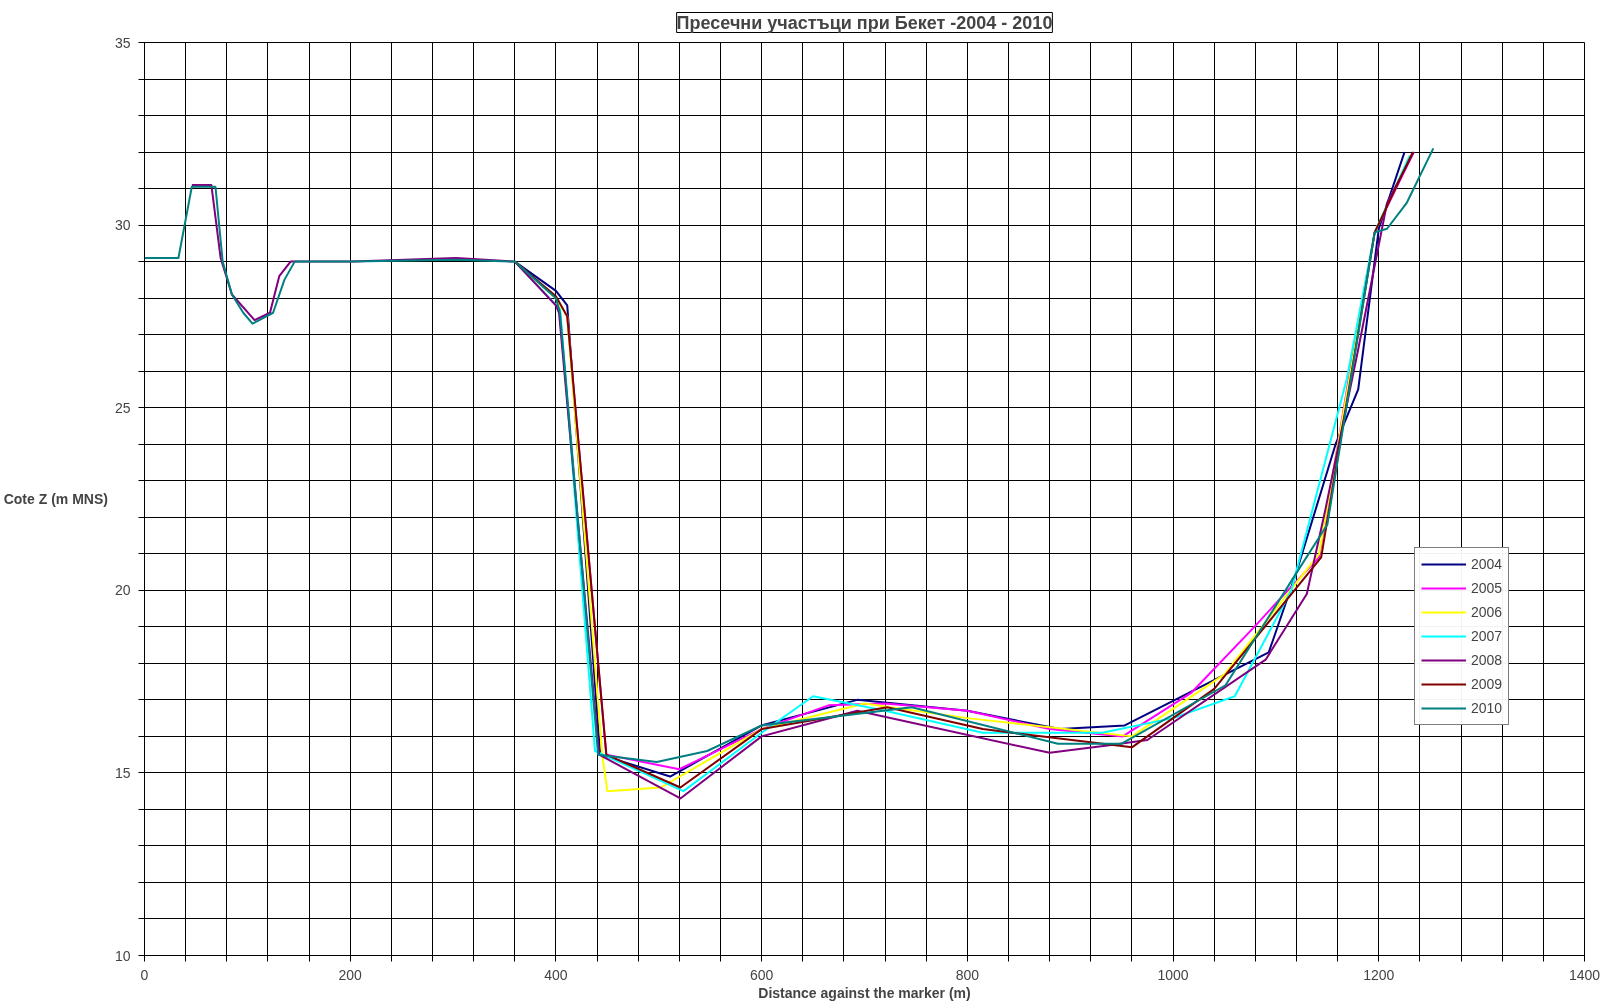 This screenshot has height=1005, width=1616. What do you see at coordinates (350, 974) in the screenshot?
I see `x-tick-label: 200` at bounding box center [350, 974].